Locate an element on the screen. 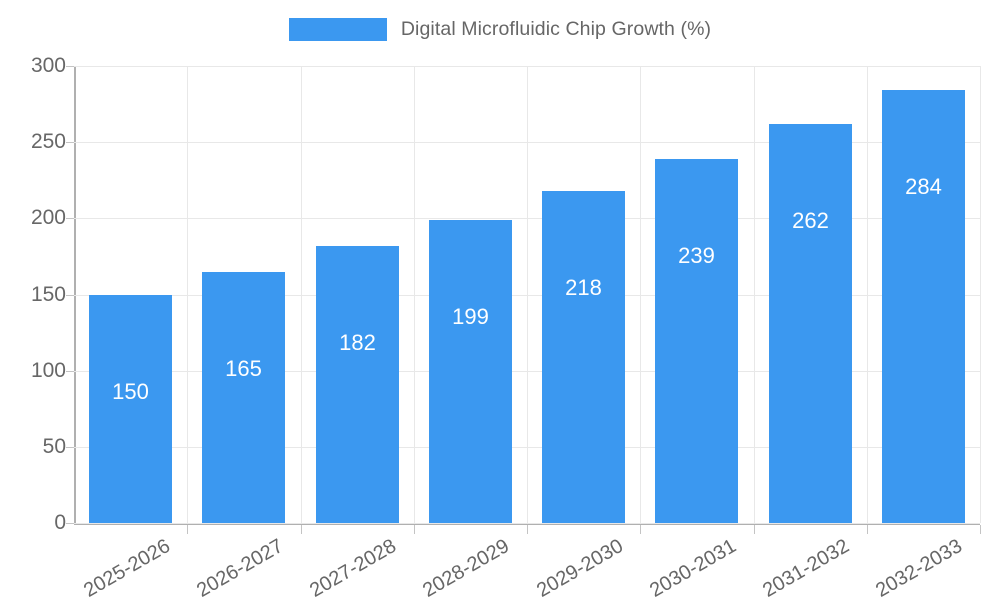 The height and width of the screenshot is (600, 1000). y-axis-tick-label: 100 is located at coordinates (48, 370).